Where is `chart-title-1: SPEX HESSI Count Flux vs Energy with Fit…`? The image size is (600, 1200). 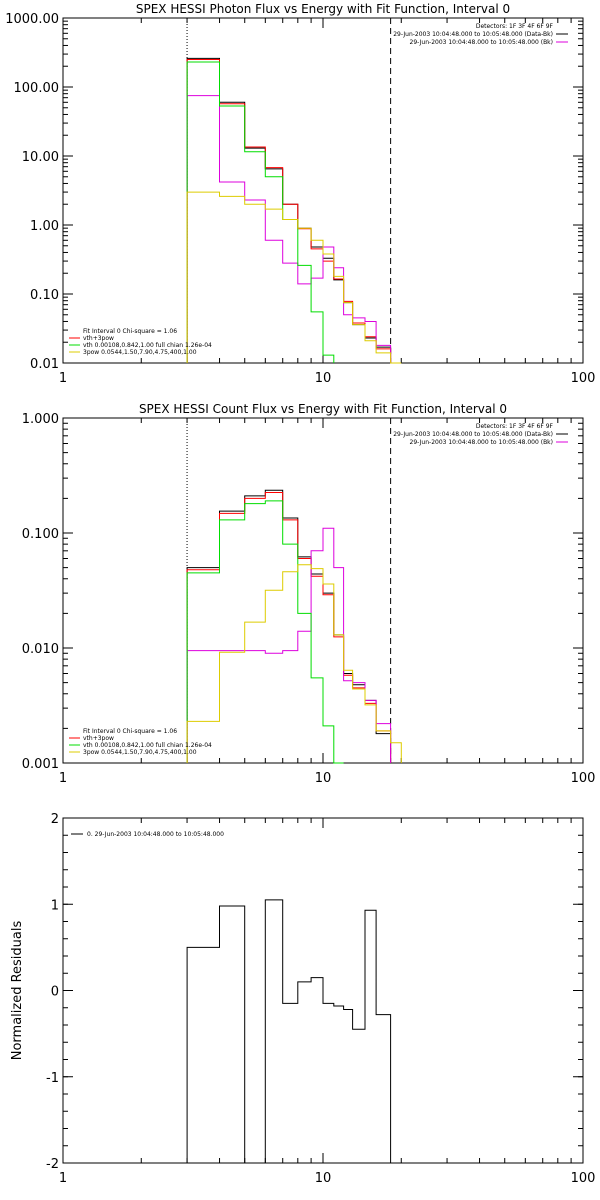
chart-title-1: SPEX HESSI Count Flux vs Energy with Fit… is located at coordinates (323, 409).